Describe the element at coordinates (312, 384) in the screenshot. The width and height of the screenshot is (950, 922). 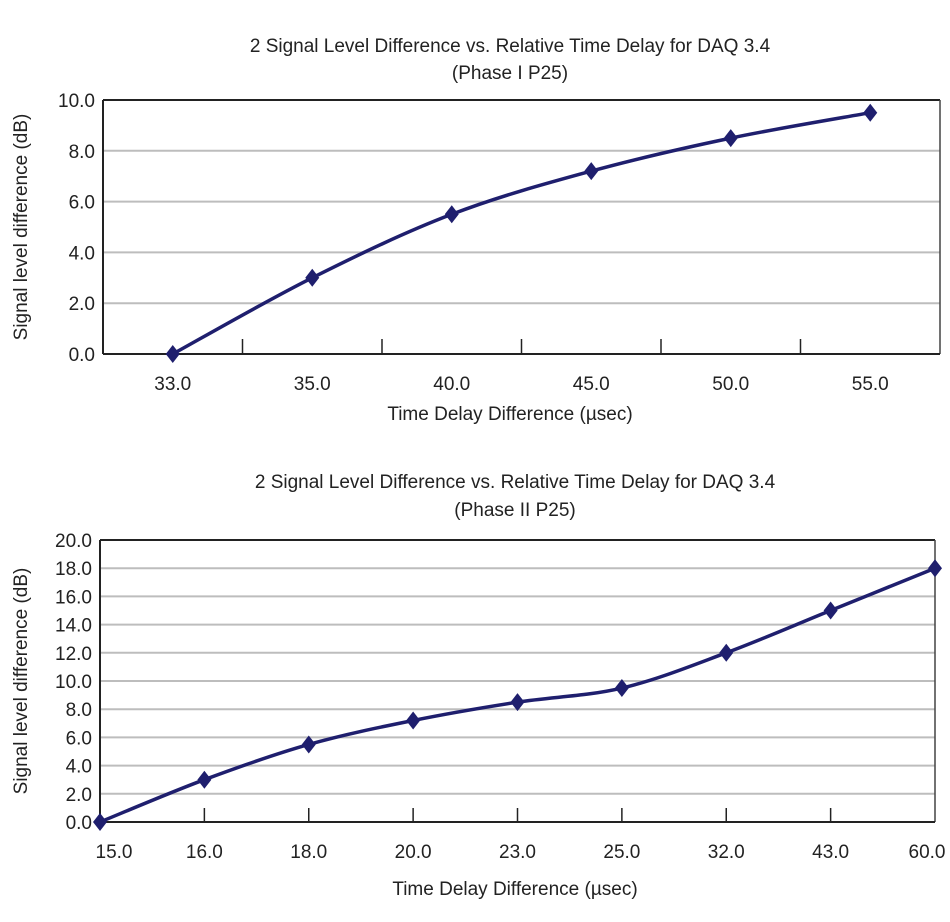
I see `x-tick-label: 35.0` at that location.